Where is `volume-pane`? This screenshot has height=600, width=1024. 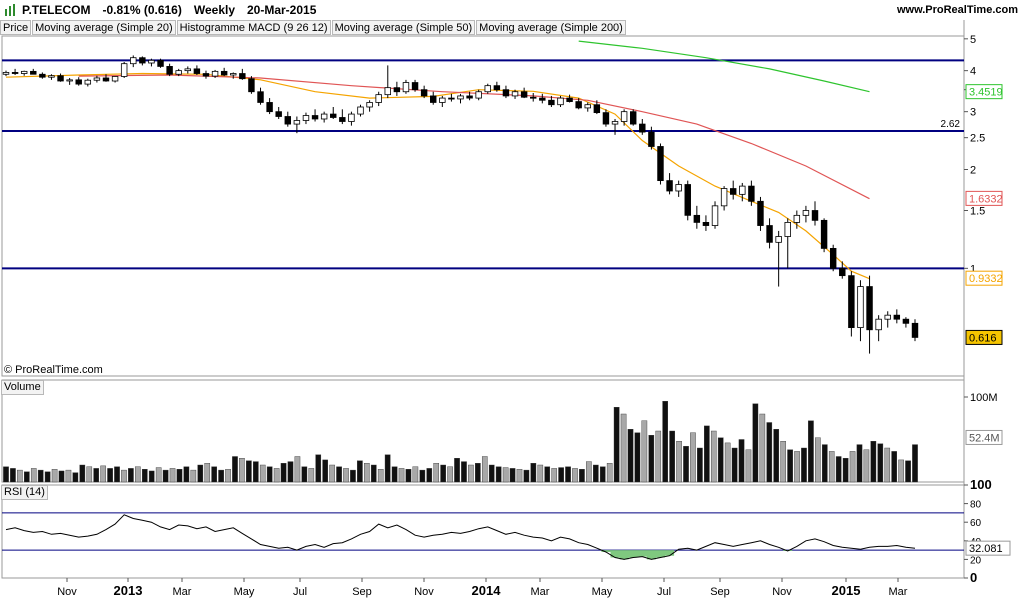
volume-pane is located at coordinates (460, 442).